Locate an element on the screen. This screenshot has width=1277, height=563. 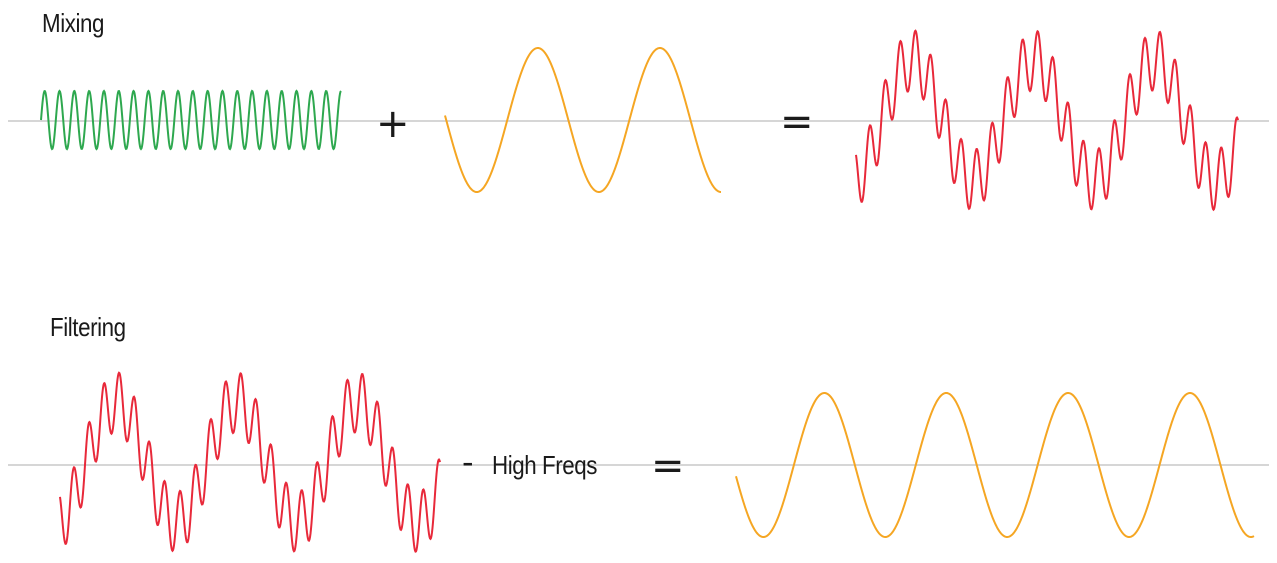
plus-sign: + is located at coordinates (393, 124).